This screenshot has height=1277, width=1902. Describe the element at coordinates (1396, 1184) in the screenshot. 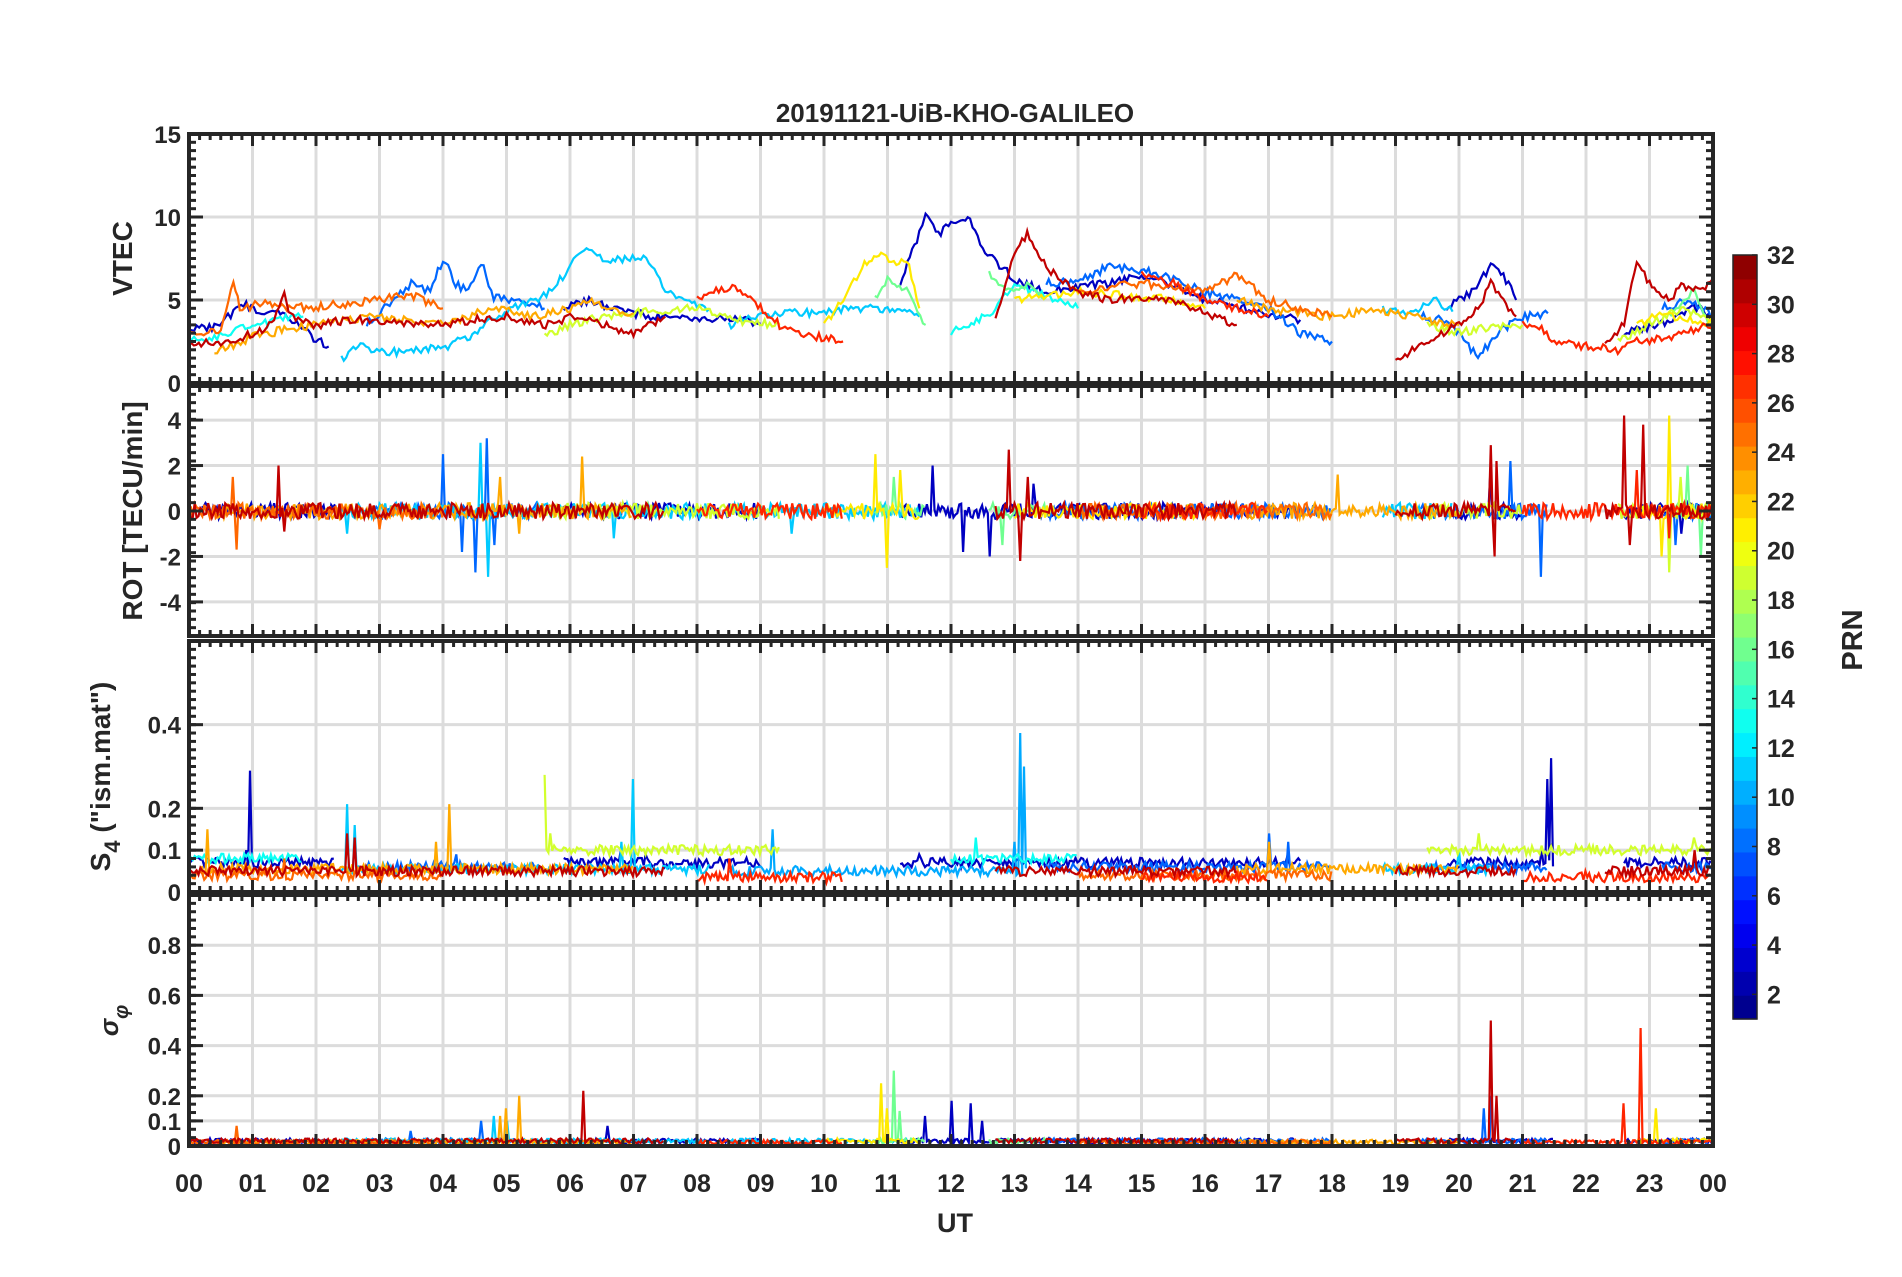

I see `x-tick-label: 19` at that location.